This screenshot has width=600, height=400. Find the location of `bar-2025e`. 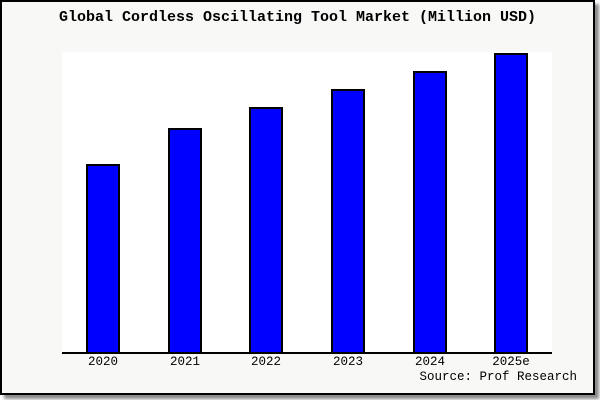

bar-2025e is located at coordinates (511, 202).